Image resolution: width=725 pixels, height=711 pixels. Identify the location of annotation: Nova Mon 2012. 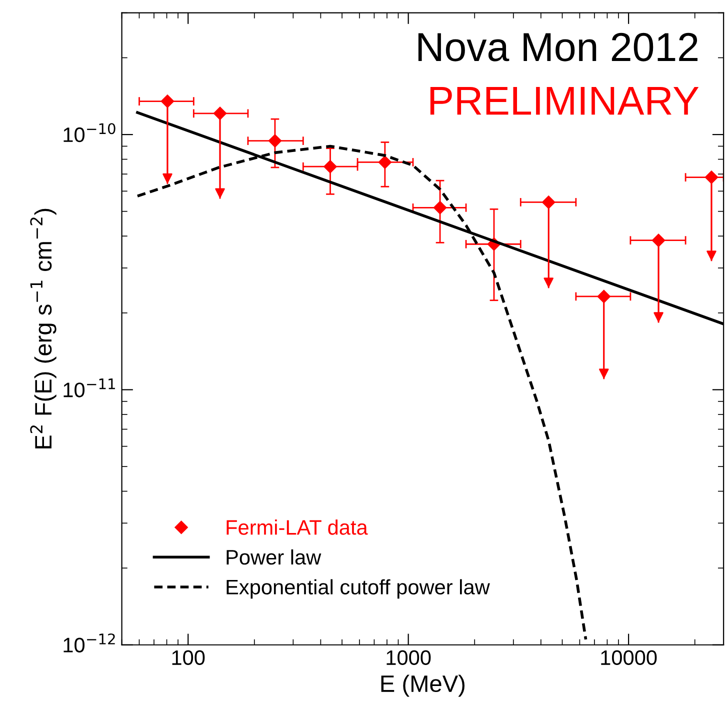
(558, 47).